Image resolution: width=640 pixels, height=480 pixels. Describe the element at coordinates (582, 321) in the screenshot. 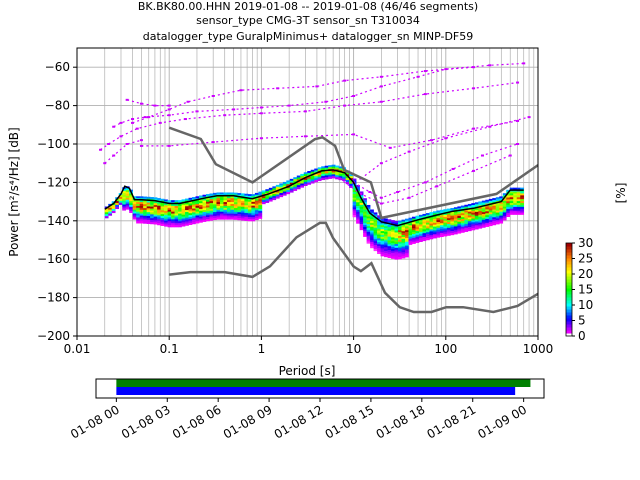

I see `colorbar-tick-label: 5` at that location.